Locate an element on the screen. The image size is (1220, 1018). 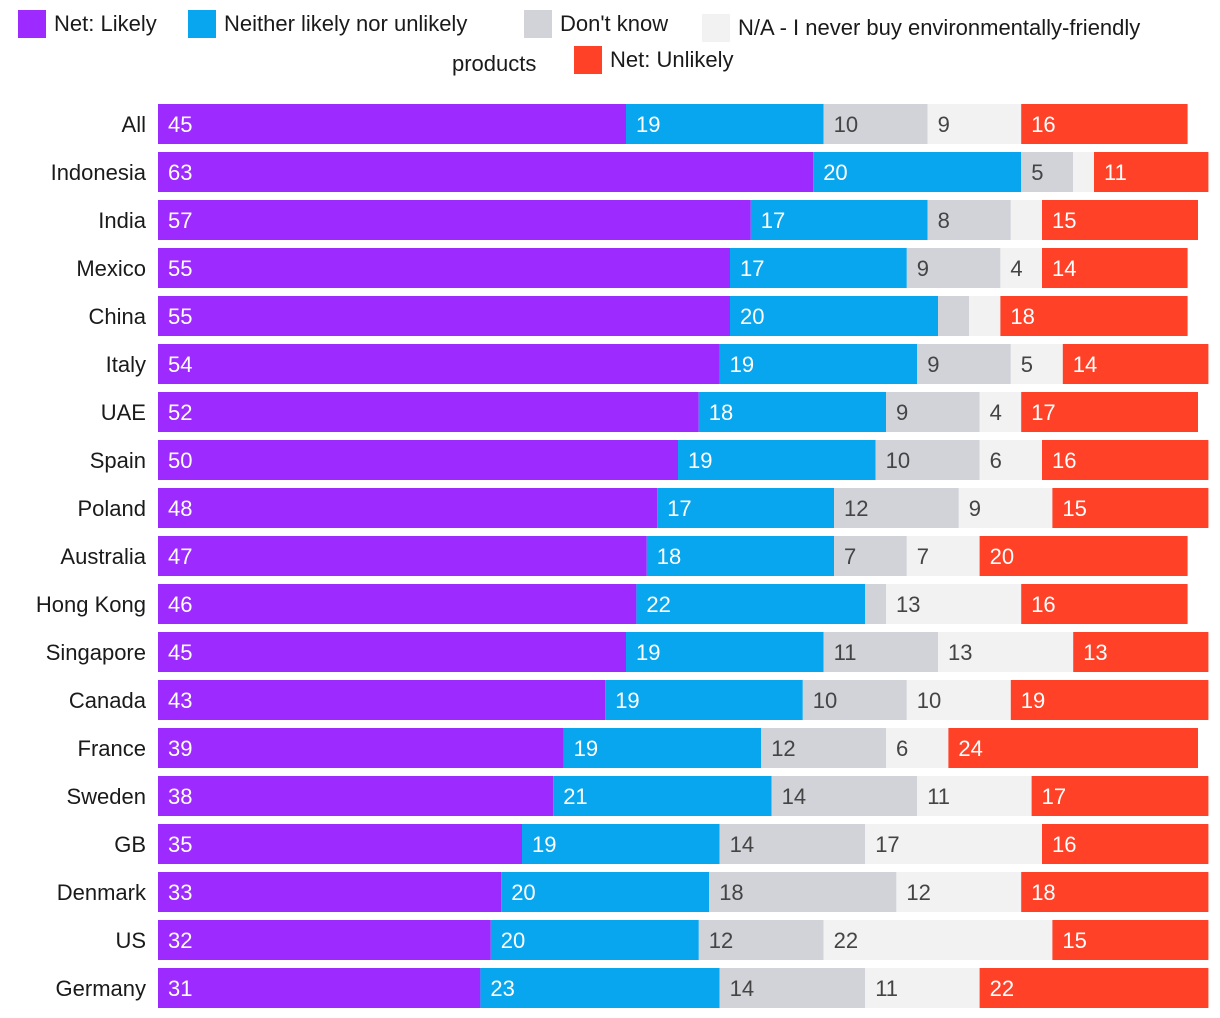
legend-item-neither: Neither likely nor unlikely is located at coordinates (327, 24).